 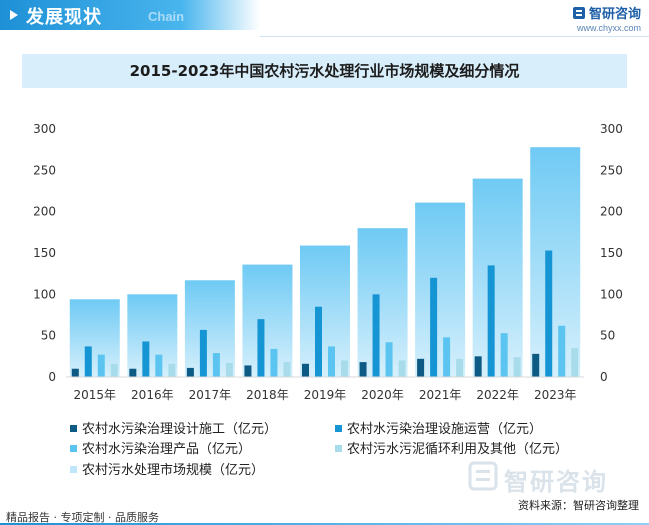 What do you see at coordinates (611, 170) in the screenshot?
I see `y-tick-label-right: 250` at bounding box center [611, 170].